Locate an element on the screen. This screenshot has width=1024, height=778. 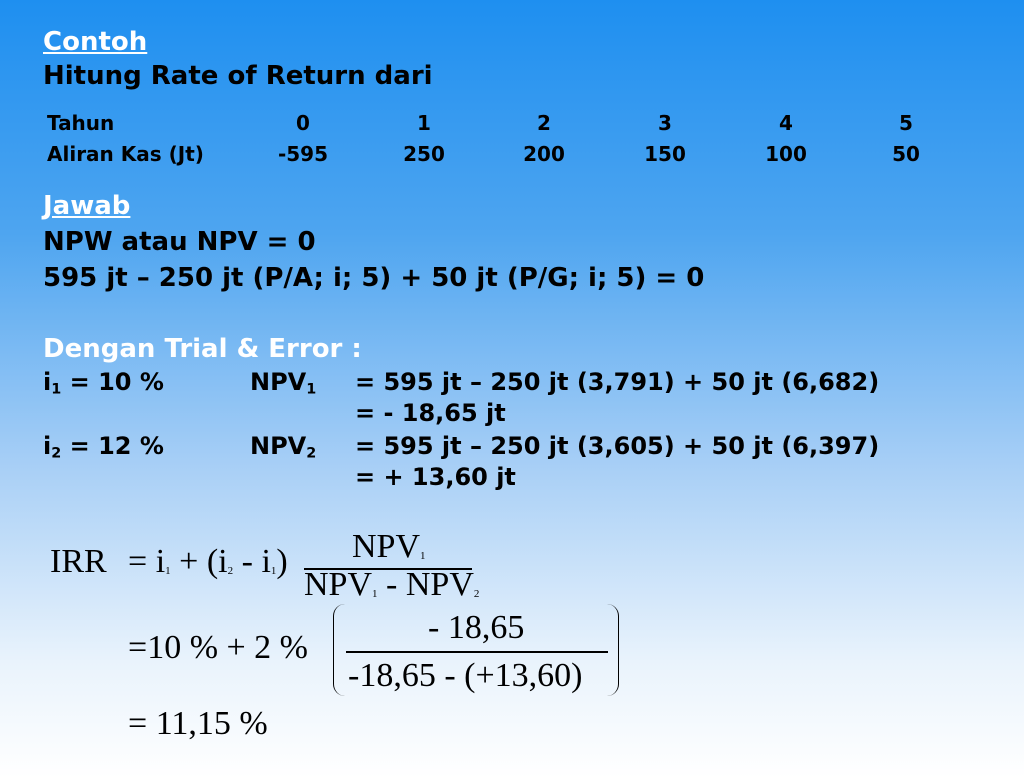
table-year-cell: 2 is located at coordinates (544, 123).